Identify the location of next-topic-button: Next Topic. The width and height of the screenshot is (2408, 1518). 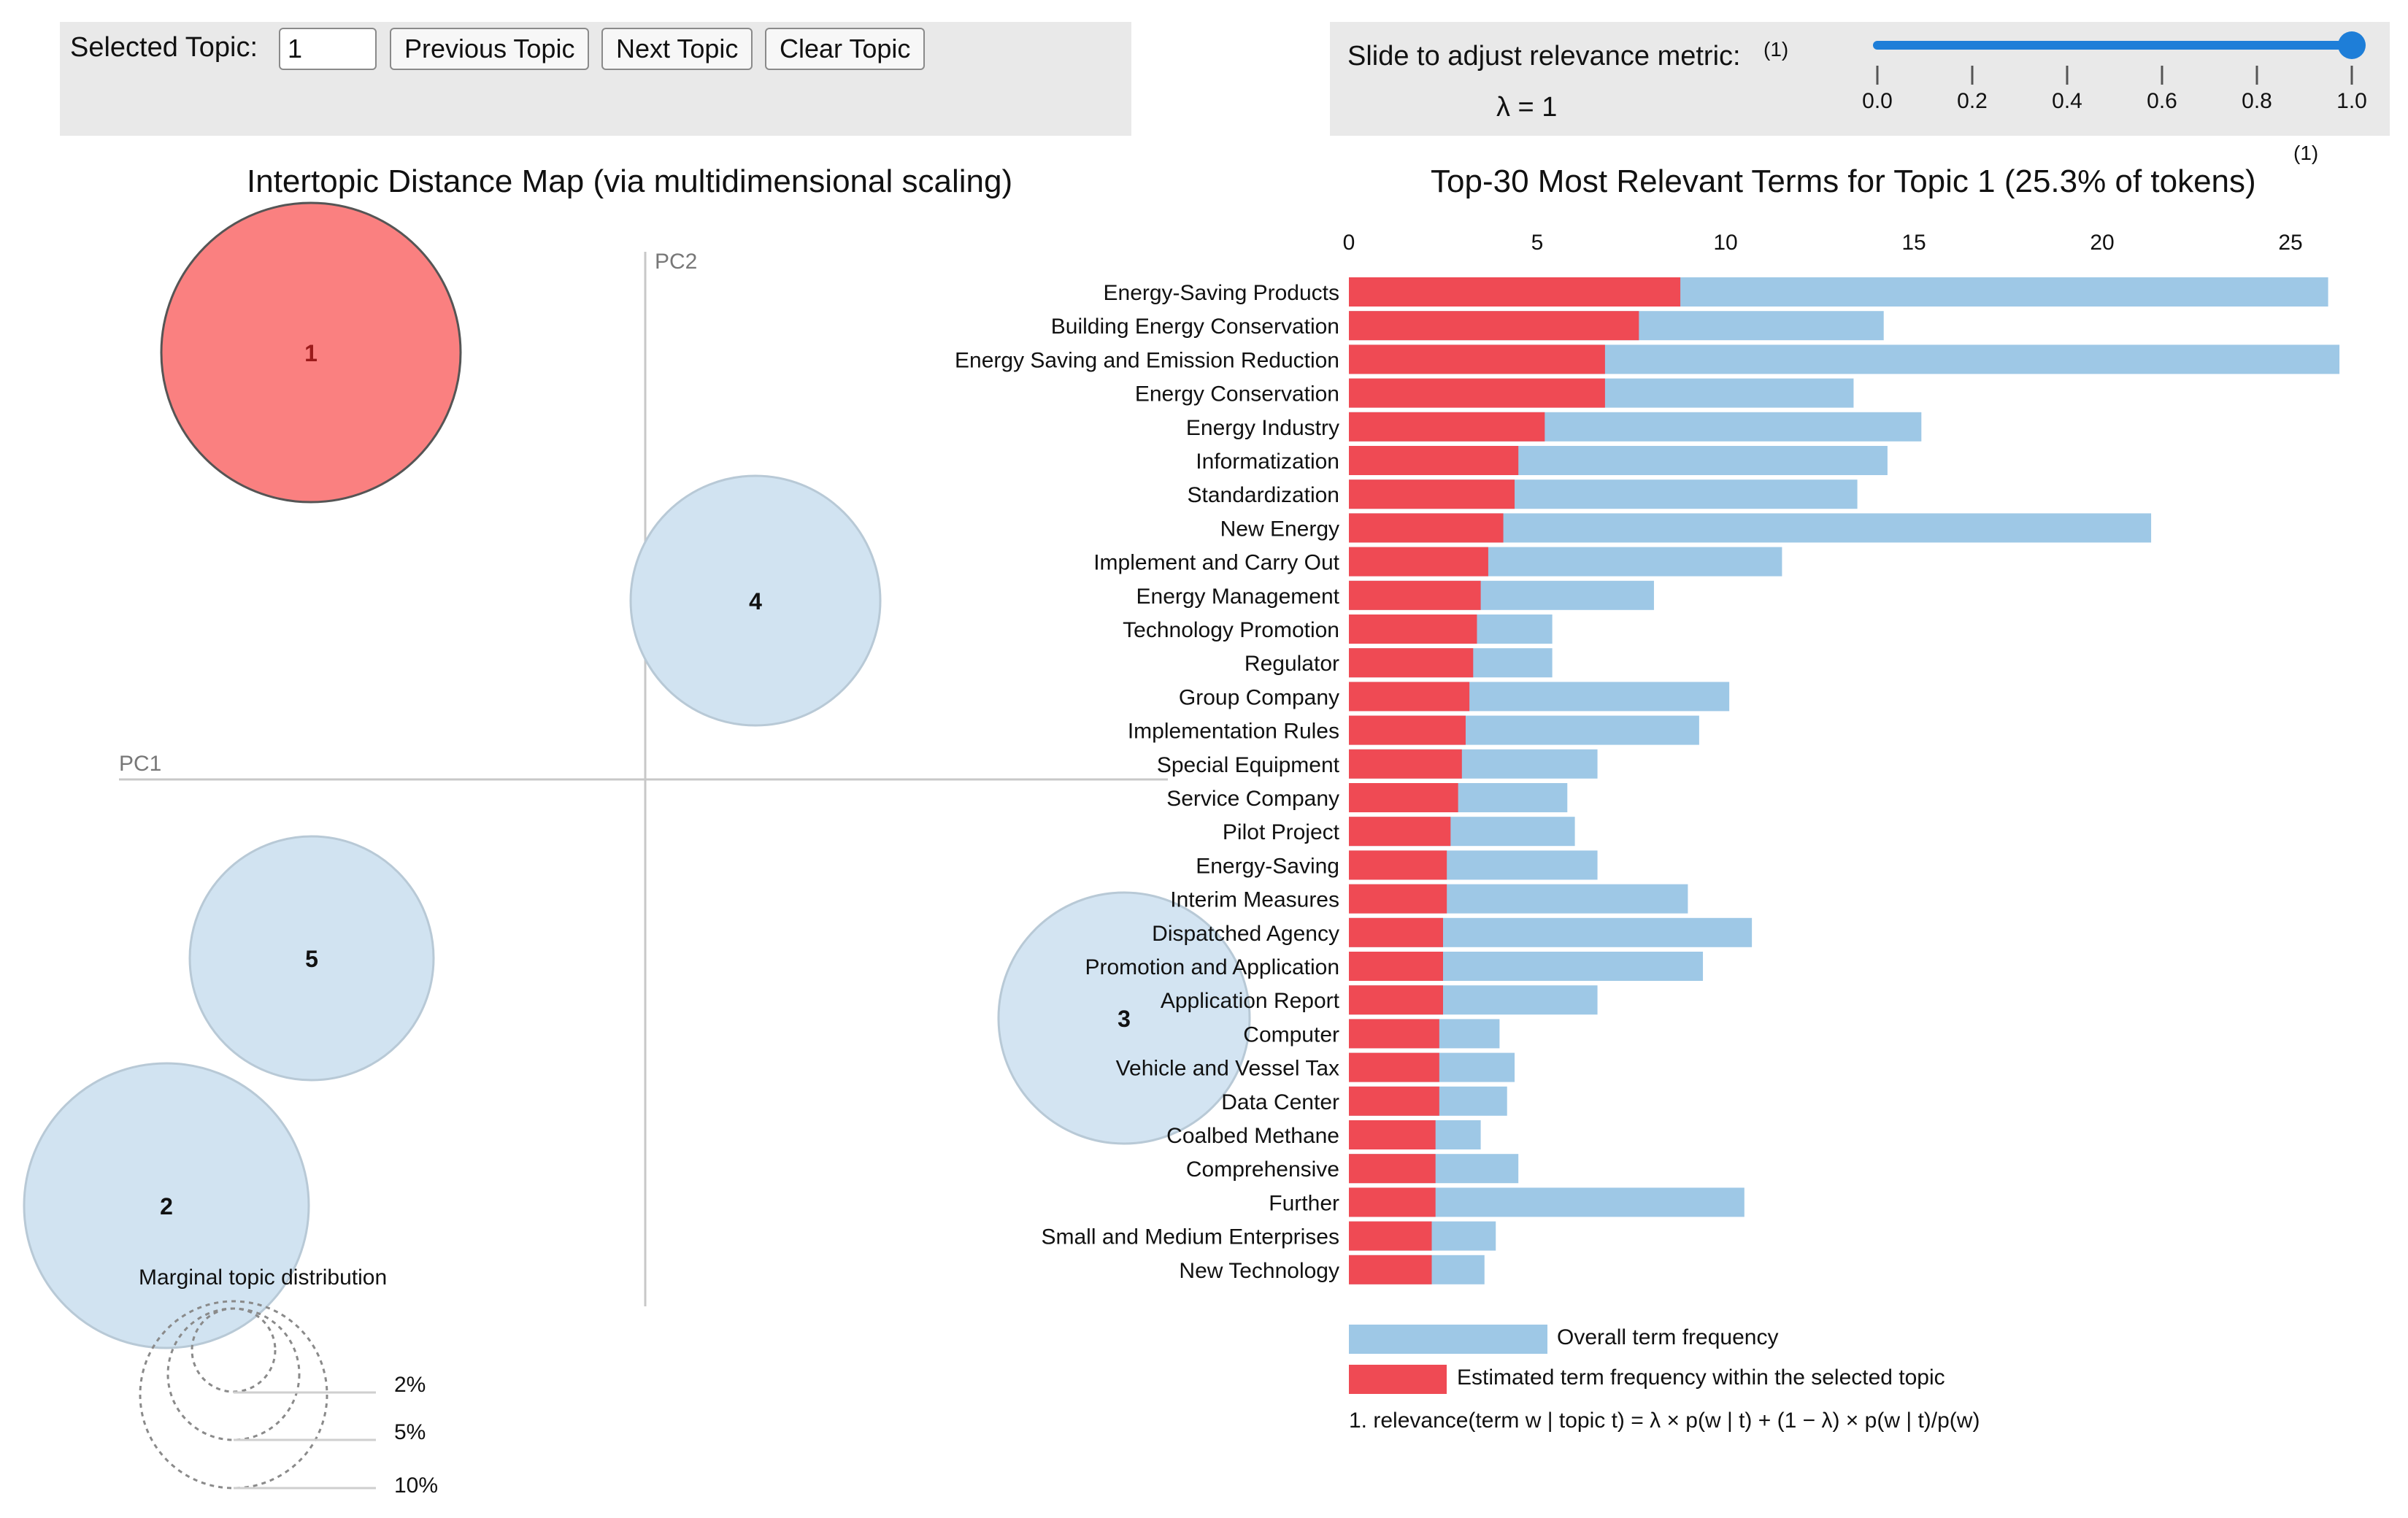
(677, 49).